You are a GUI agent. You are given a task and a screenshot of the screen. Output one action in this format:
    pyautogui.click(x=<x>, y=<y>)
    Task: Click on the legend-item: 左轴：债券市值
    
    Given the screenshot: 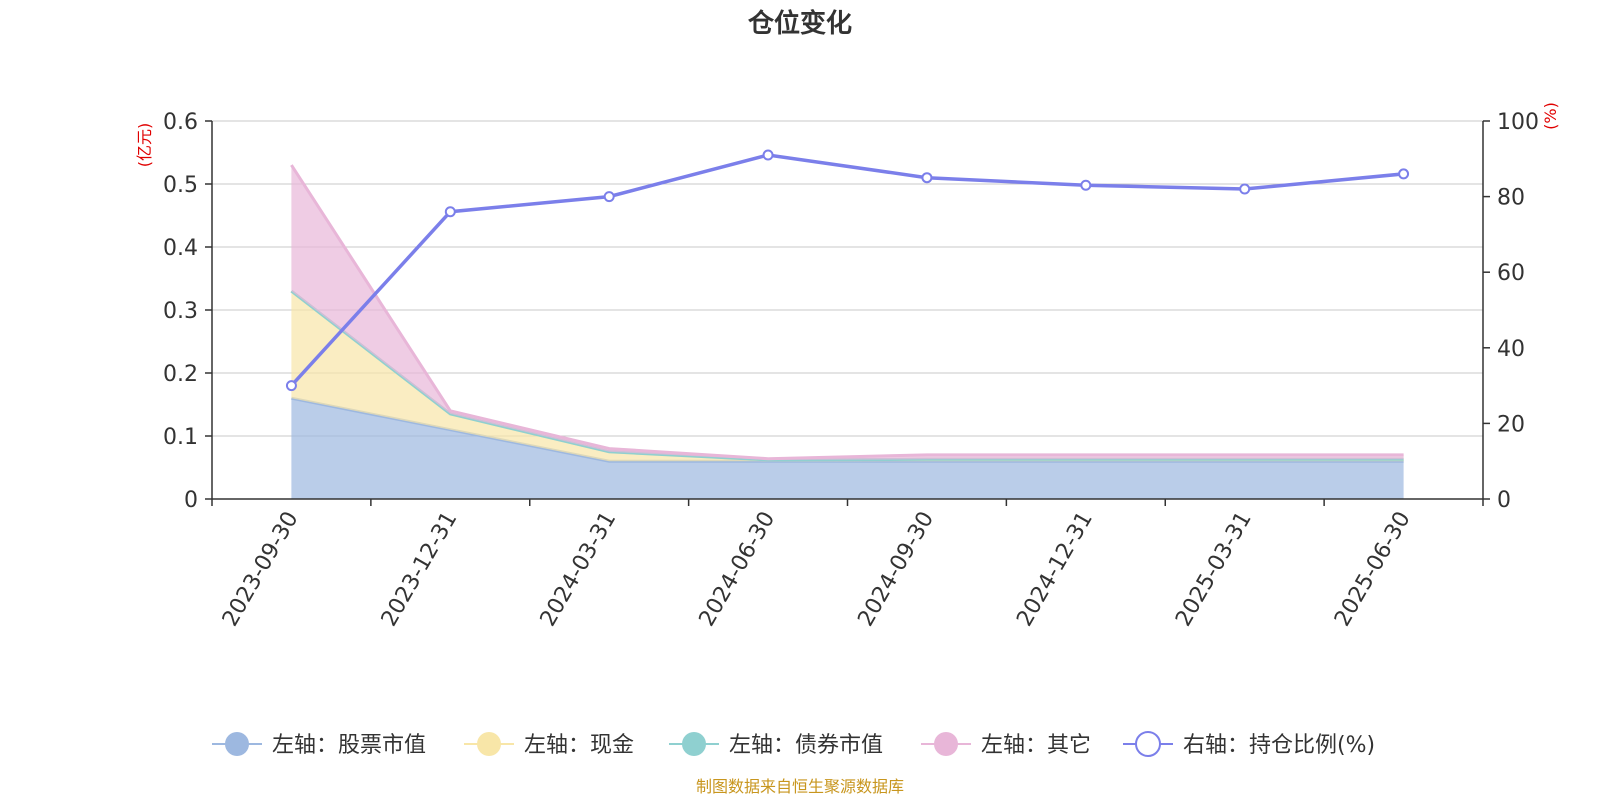 What is the action you would take?
    pyautogui.click(x=776, y=745)
    